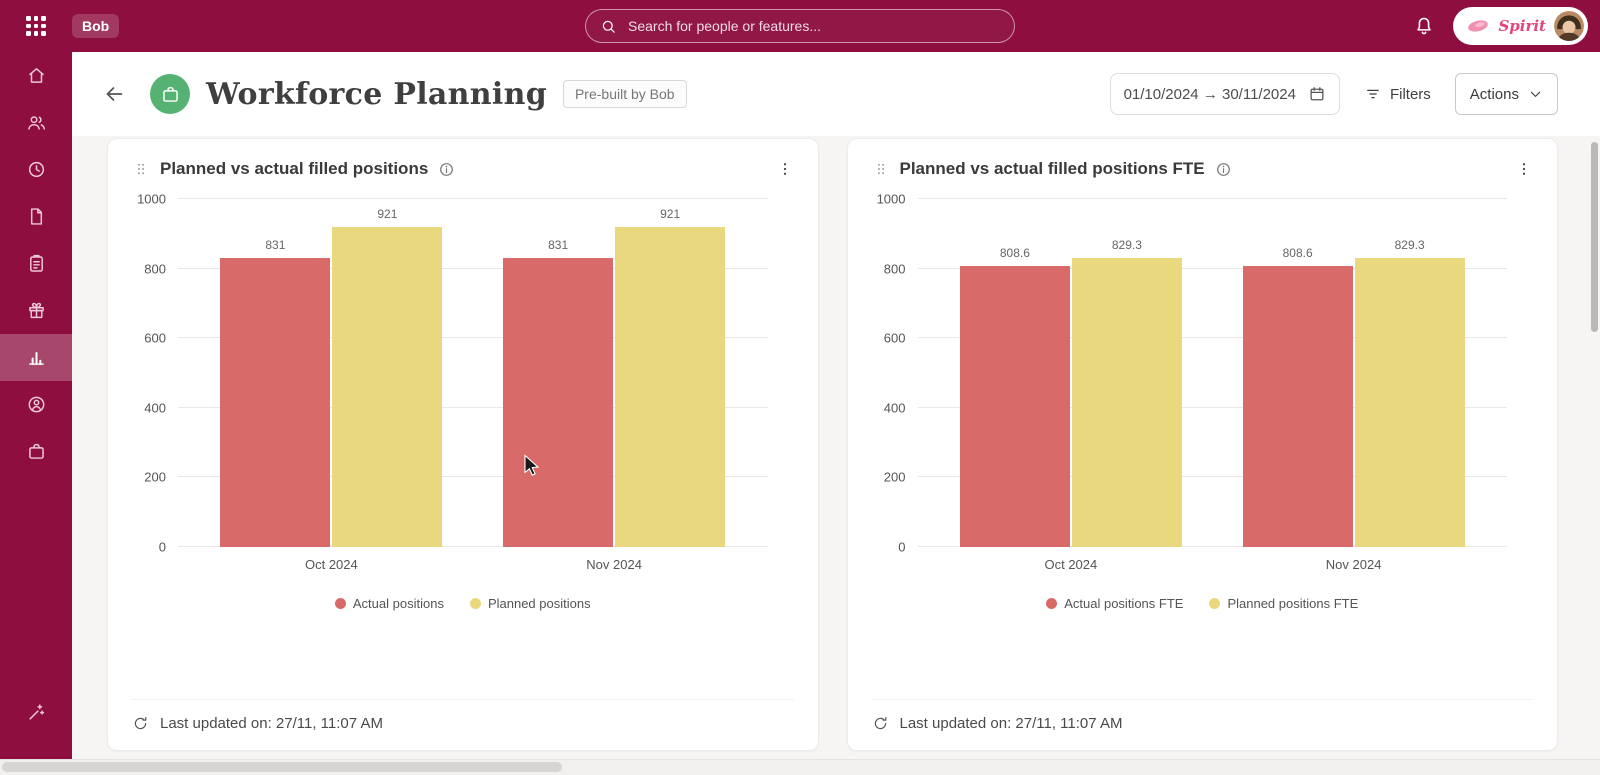  Describe the element at coordinates (387, 213) in the screenshot. I see `bar-value-label: 921` at that location.